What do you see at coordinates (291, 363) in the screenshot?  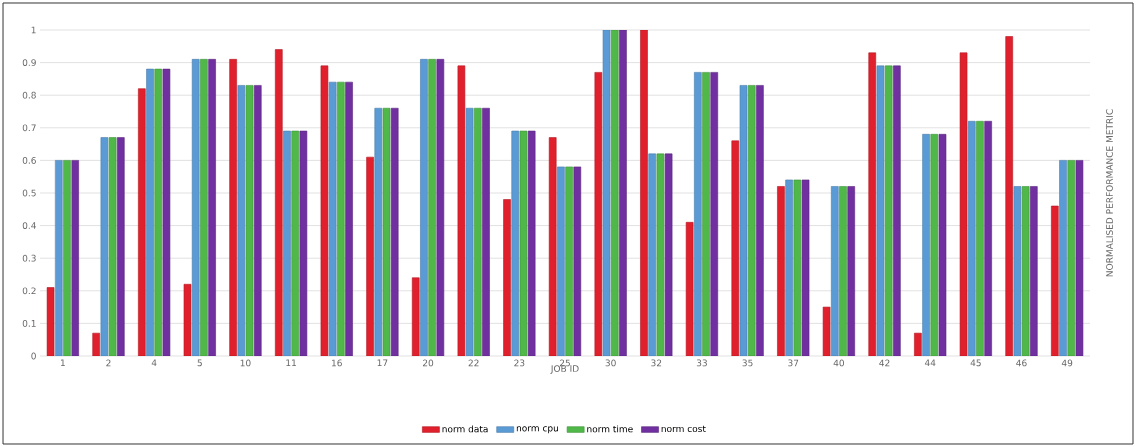 I see `x-tick-label: 11` at bounding box center [291, 363].